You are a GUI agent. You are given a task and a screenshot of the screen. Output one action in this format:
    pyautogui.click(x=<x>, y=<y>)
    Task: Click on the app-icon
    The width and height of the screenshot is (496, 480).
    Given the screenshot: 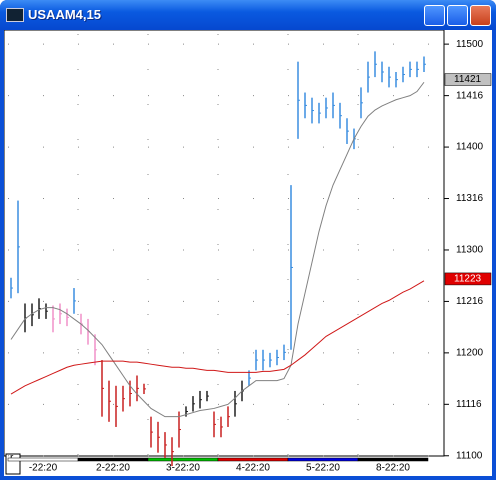 What is the action you would take?
    pyautogui.click(x=15, y=15)
    